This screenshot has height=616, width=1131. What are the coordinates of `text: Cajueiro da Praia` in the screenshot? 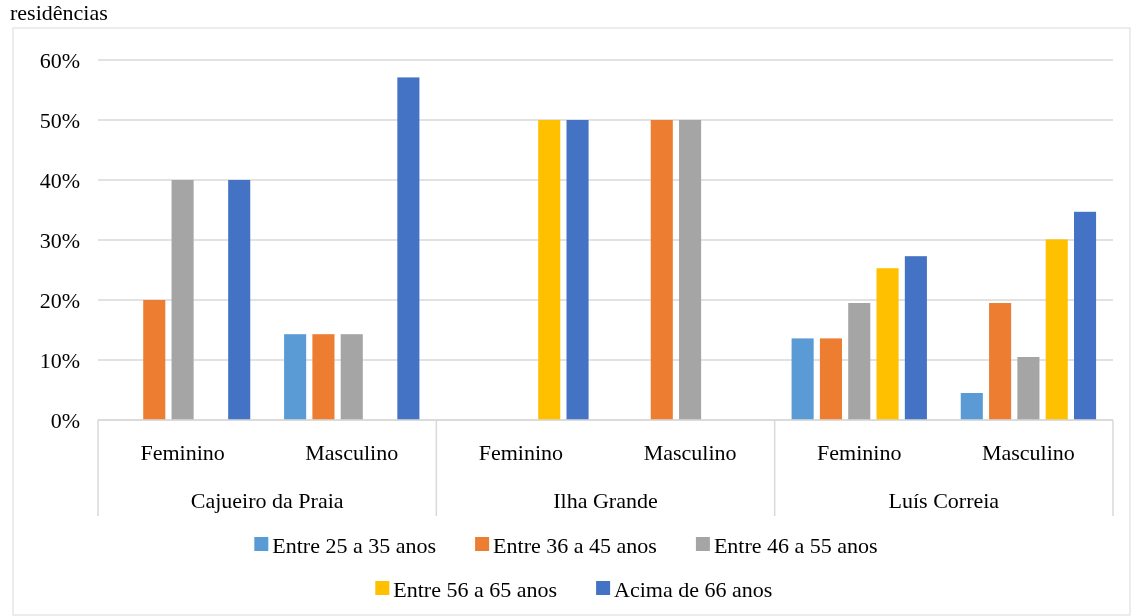 It's located at (267, 500).